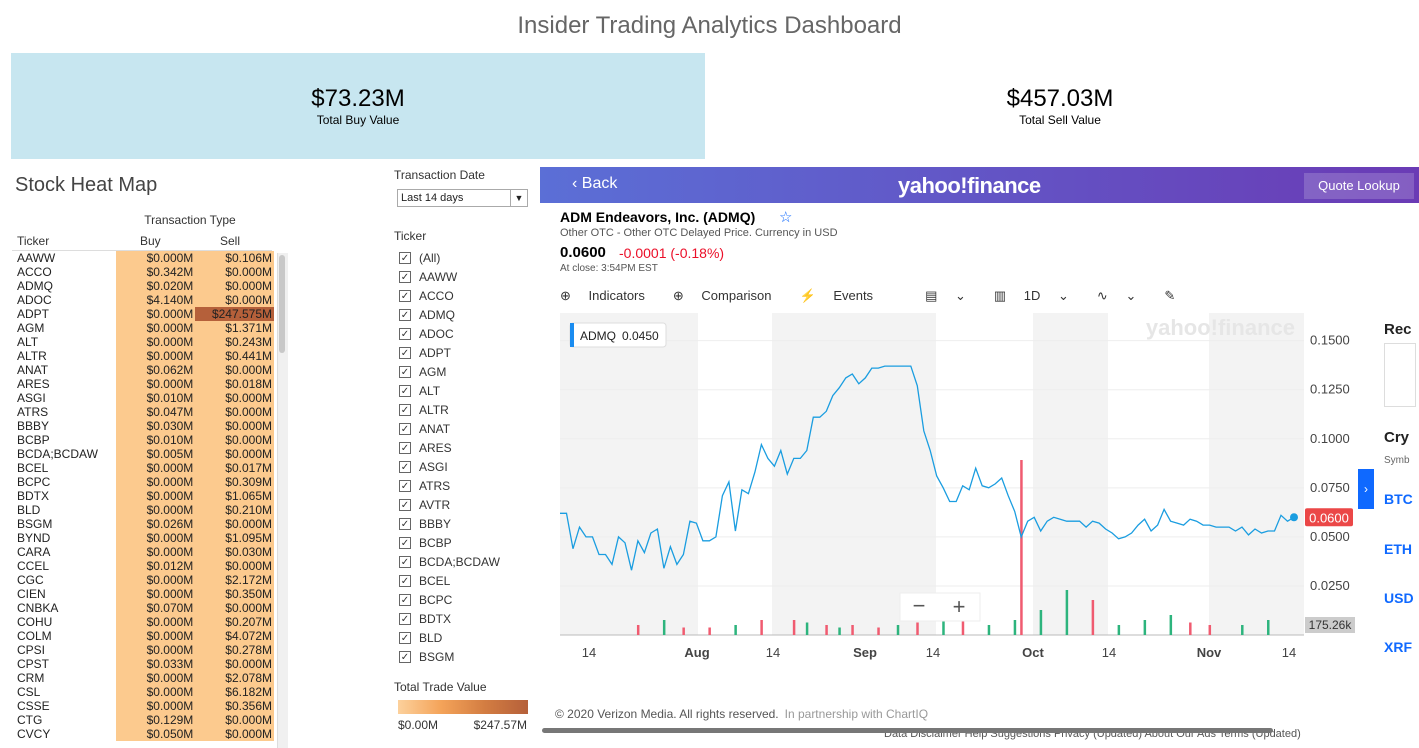 The height and width of the screenshot is (748, 1419). I want to click on ticker-checkbox-item: ✓ AVTR, so click(449, 504).